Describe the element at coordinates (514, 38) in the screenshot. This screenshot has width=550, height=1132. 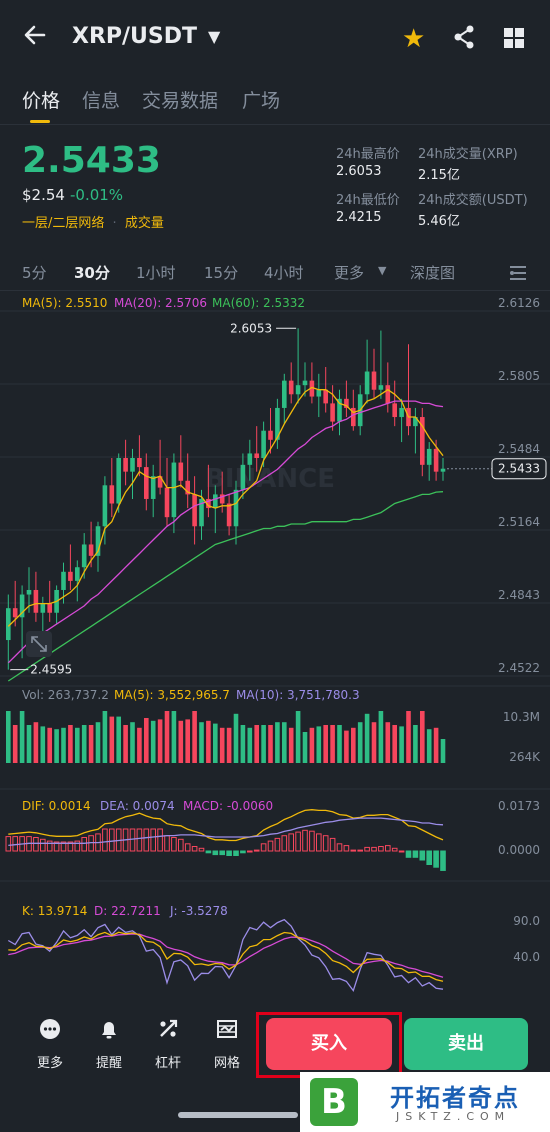
I see `grid-icon` at that location.